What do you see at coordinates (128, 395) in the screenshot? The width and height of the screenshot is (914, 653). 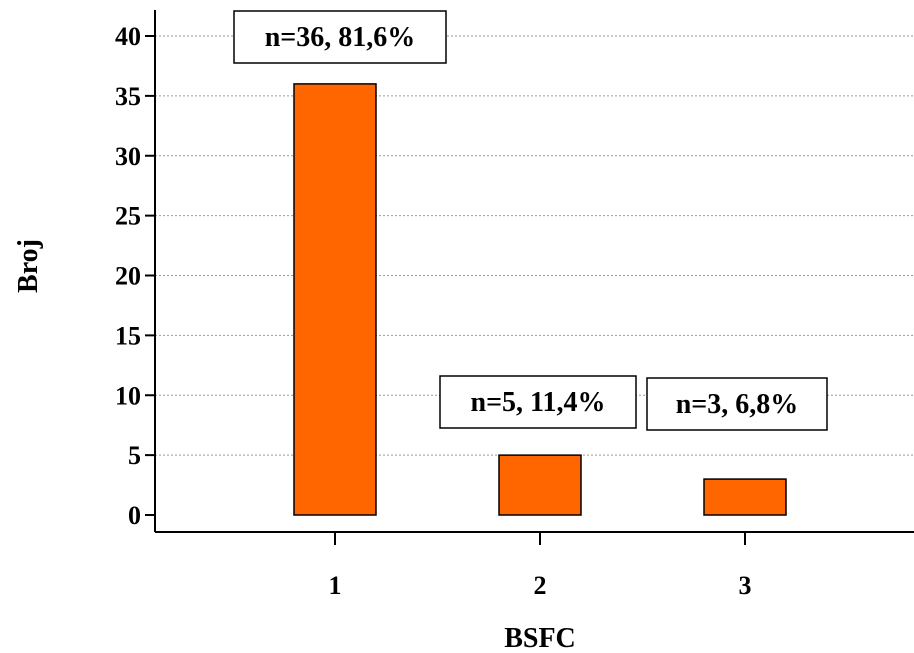 I see `y-tick-label: 10` at bounding box center [128, 395].